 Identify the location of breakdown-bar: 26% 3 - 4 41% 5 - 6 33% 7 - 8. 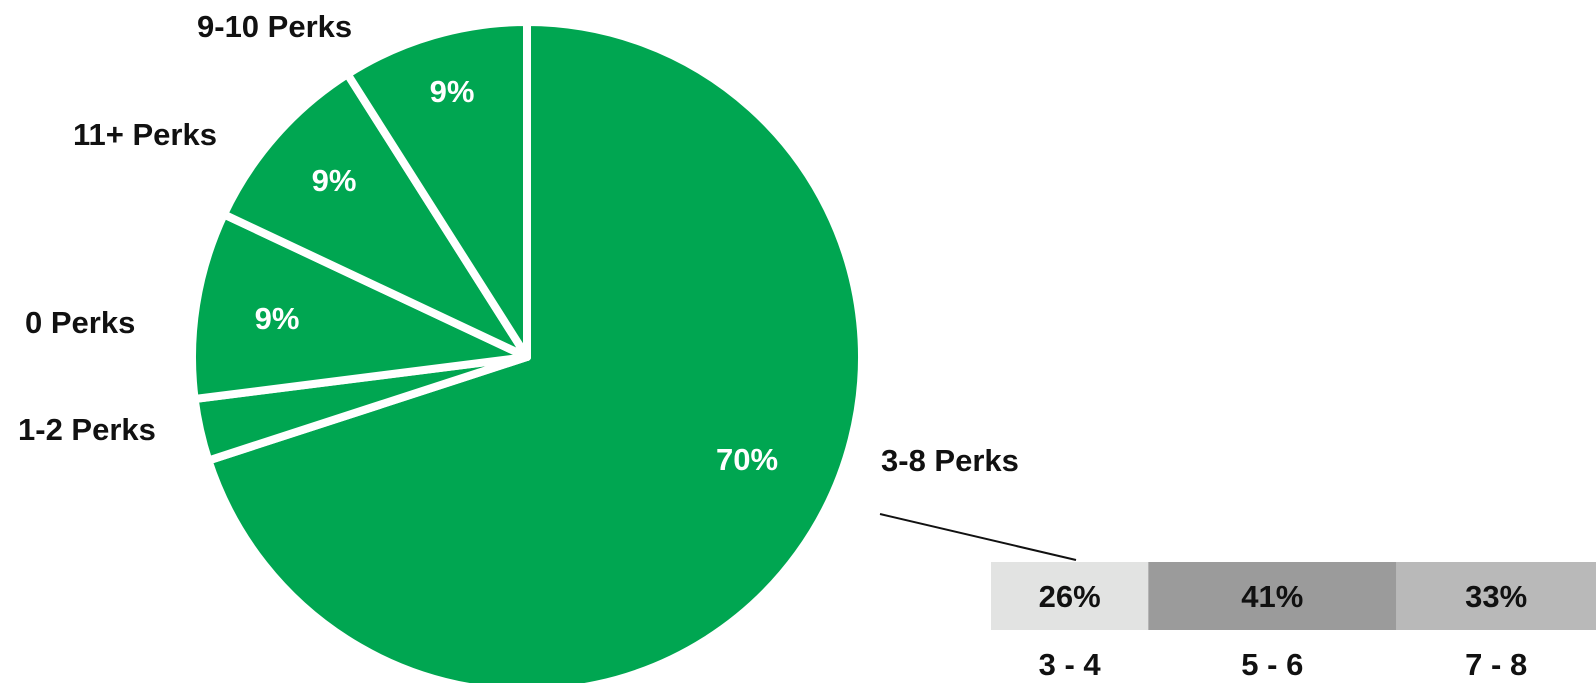
(1293, 622).